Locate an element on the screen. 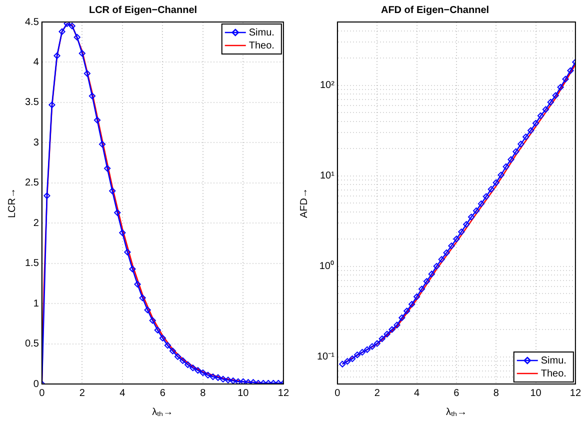  y-tick-label: 1 is located at coordinates (36, 304).